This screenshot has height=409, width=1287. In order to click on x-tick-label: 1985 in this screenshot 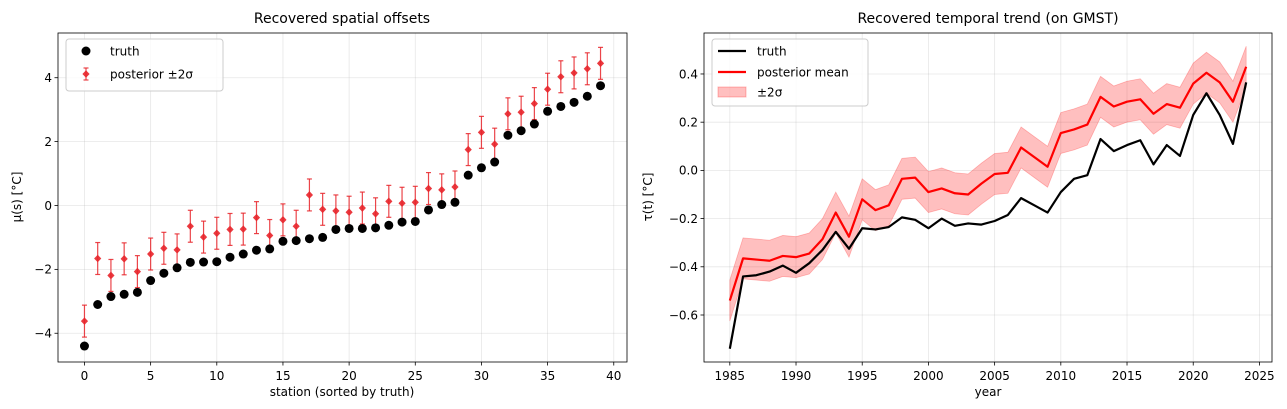, I will do `click(730, 376)`.